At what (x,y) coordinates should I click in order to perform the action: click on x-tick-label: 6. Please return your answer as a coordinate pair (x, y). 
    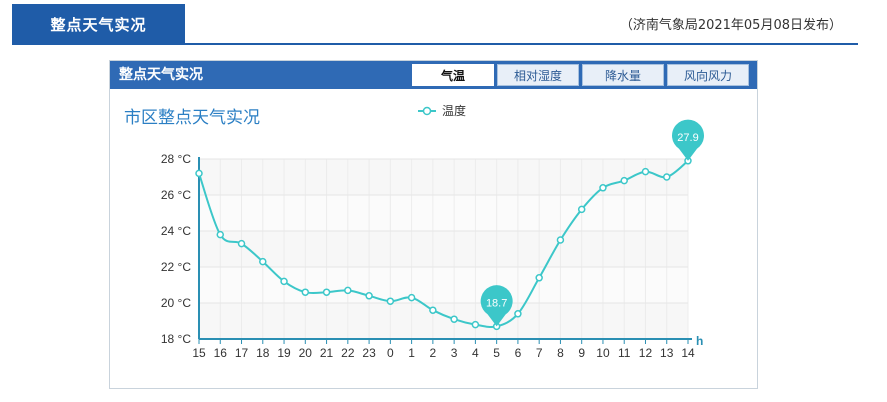
    Looking at the image, I should click on (518, 353).